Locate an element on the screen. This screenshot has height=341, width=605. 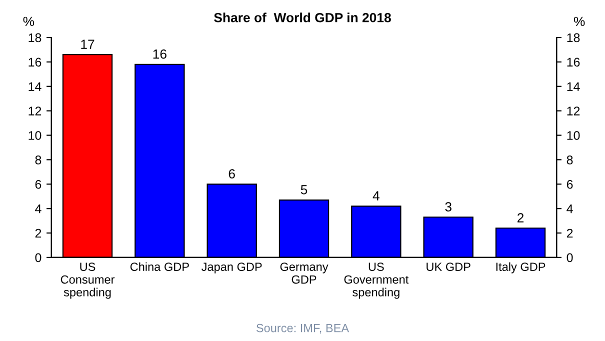
y-tick-label: 6 is located at coordinates (38, 184).